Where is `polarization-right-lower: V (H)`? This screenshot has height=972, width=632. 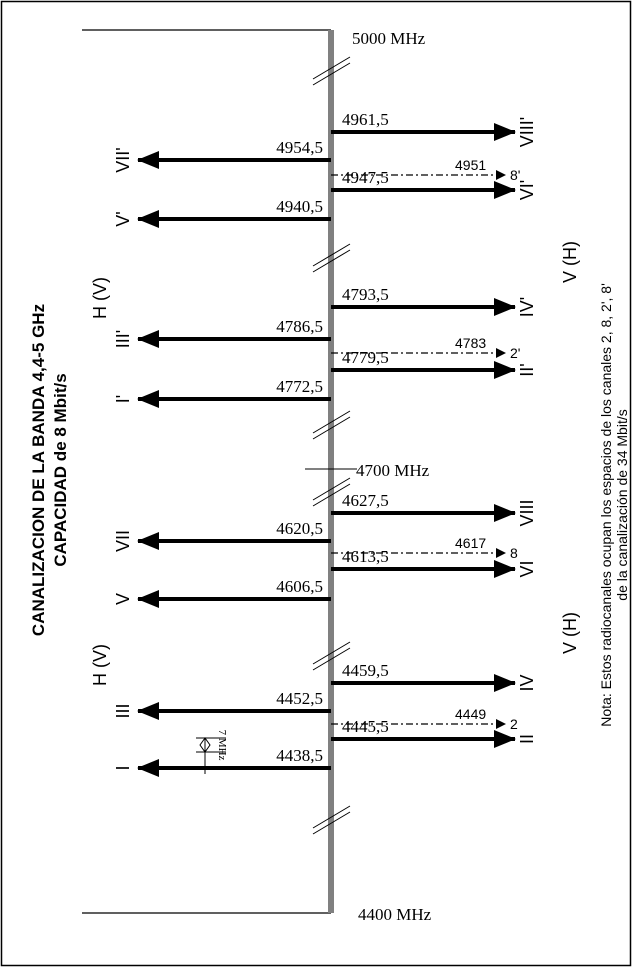 polarization-right-lower: V (H) is located at coordinates (570, 633).